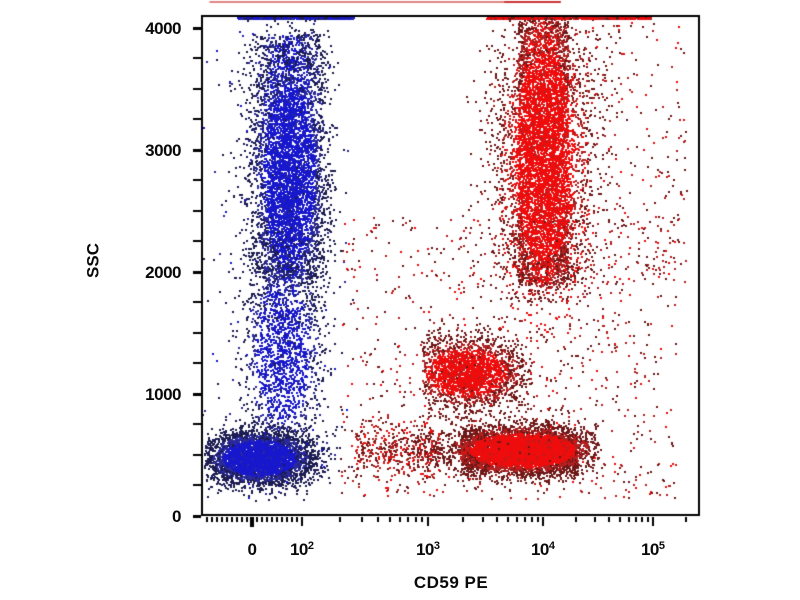 This screenshot has width=800, height=600. What do you see at coordinates (451, 582) in the screenshot?
I see `x-axis-title: CD59 PE` at bounding box center [451, 582].